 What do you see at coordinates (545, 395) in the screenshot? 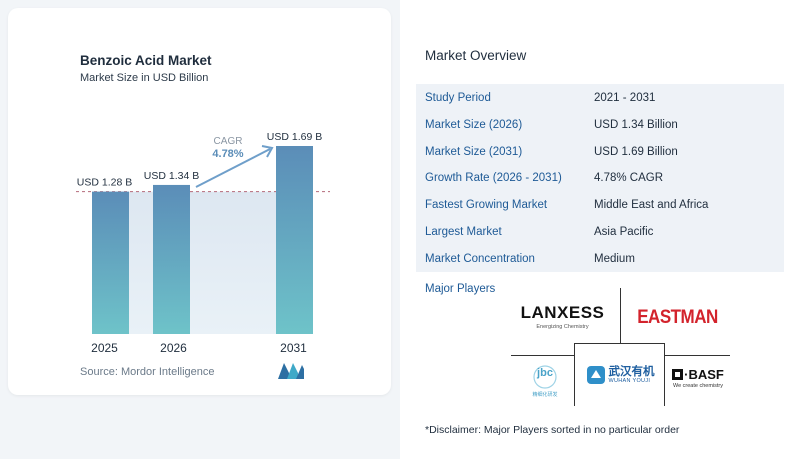
I see `jbc-sub: 精细化研发` at bounding box center [545, 395].